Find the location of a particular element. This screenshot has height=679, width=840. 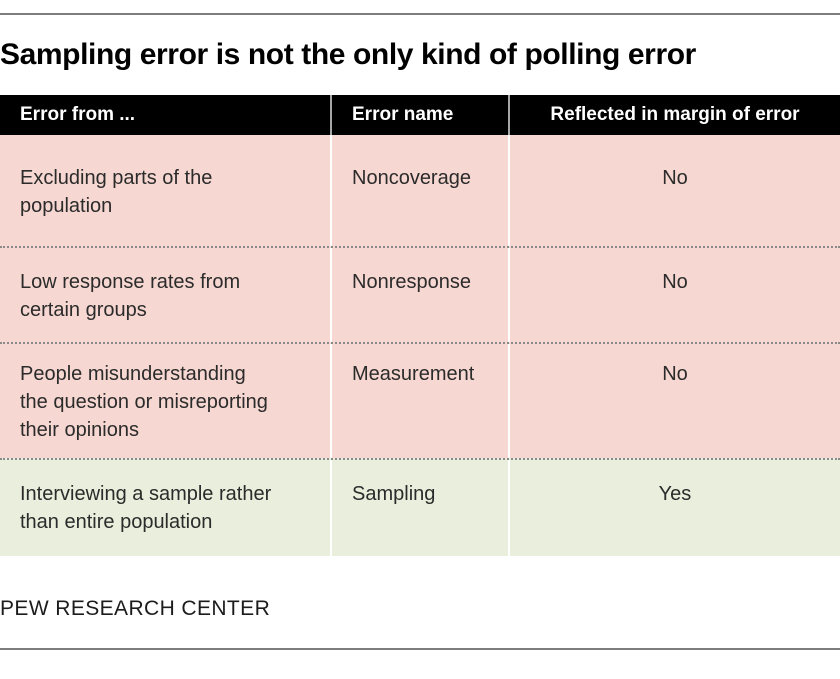

cell-error-name: Nonresponse is located at coordinates (419, 295).